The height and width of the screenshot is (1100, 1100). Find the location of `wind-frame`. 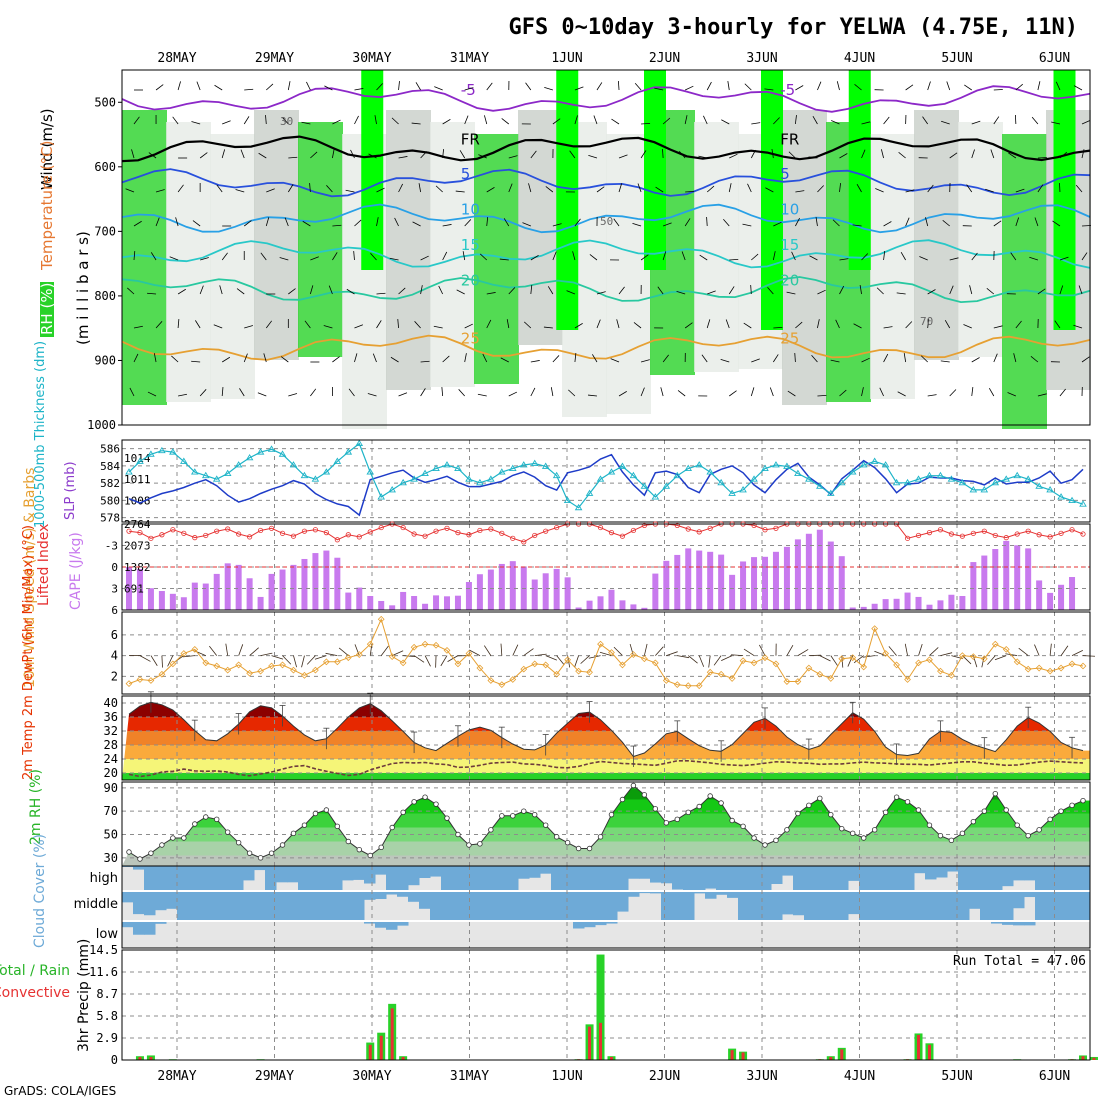

wind-frame is located at coordinates (606, 653).